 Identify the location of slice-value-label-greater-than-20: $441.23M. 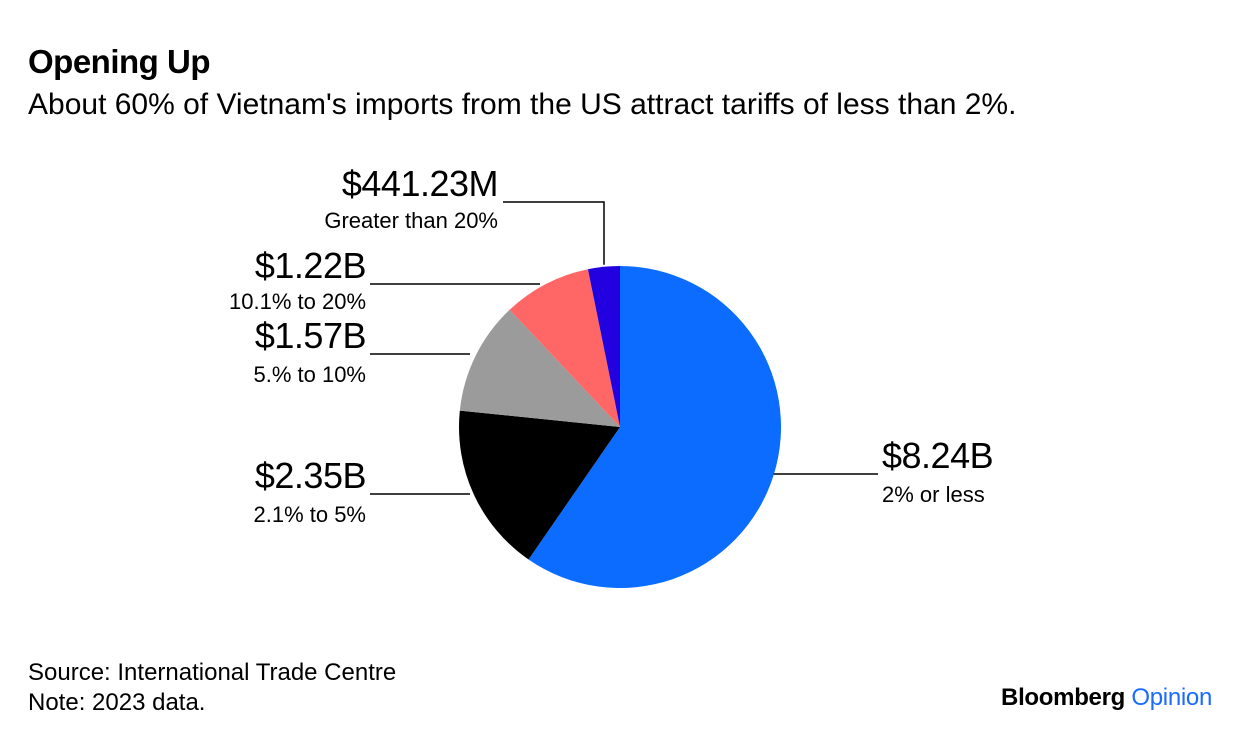
(420, 183).